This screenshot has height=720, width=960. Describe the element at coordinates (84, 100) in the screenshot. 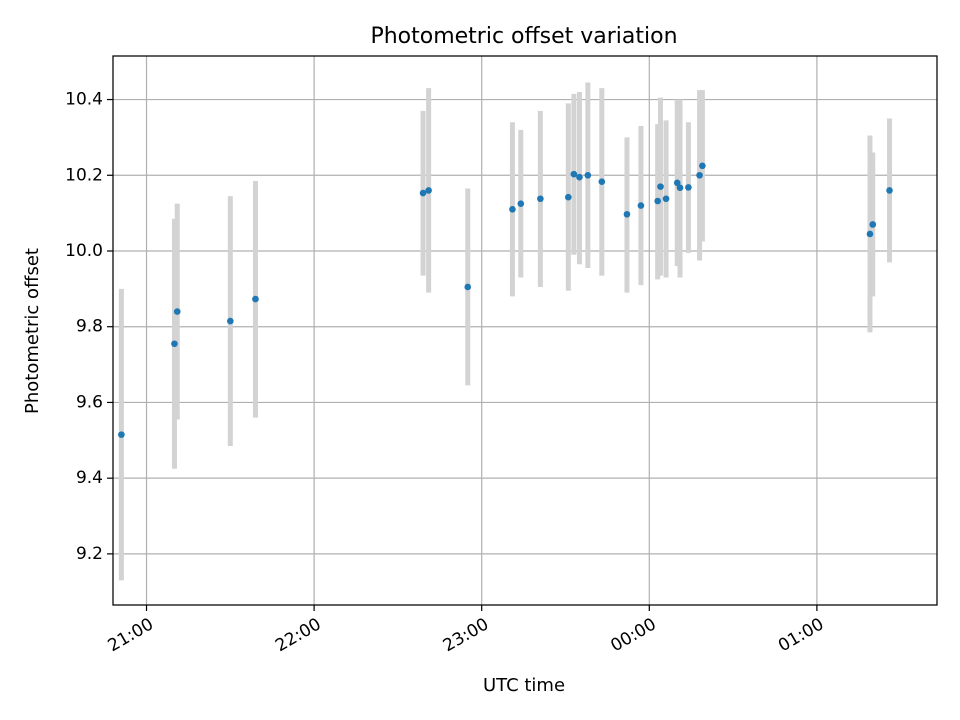

I see `y-tick-label: 10.4` at that location.